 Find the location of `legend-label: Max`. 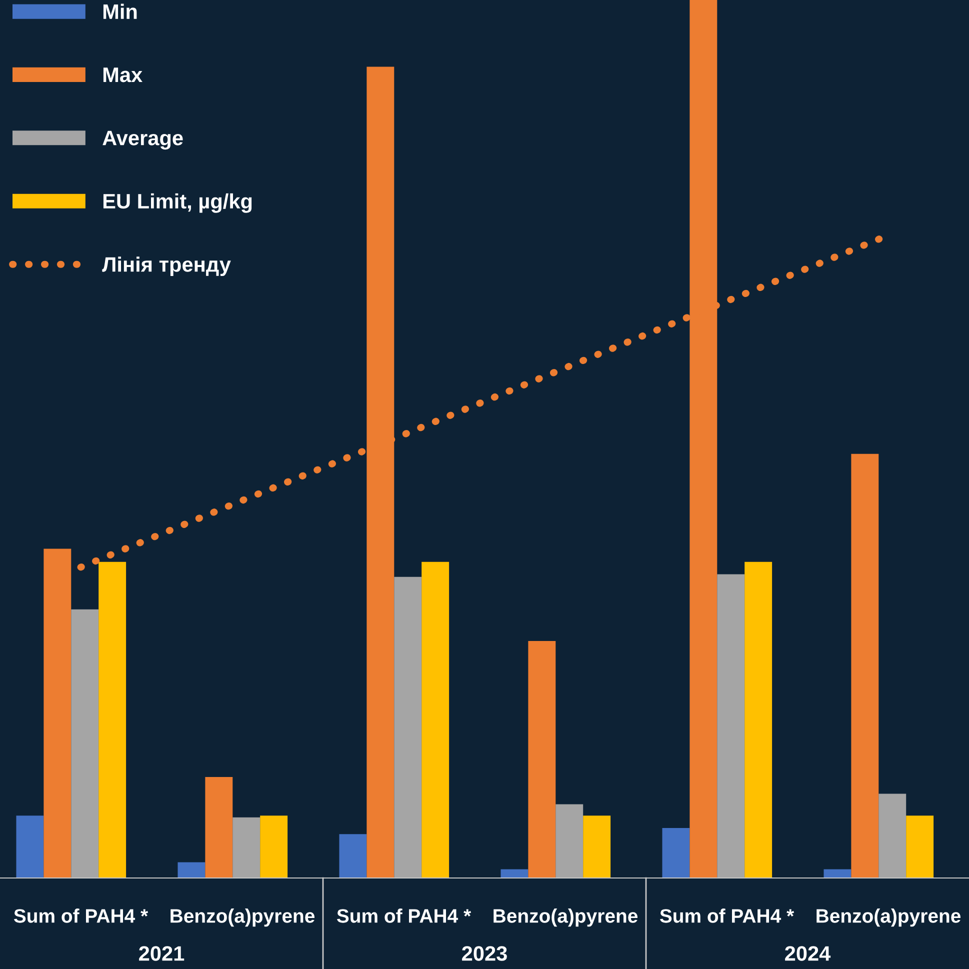

legend-label: Max is located at coordinates (122, 75).